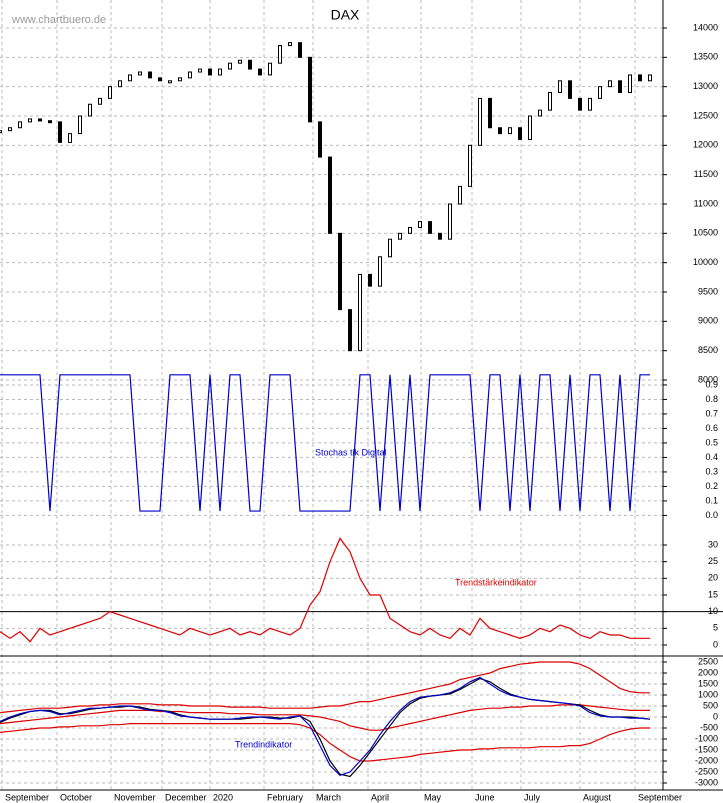 Image resolution: width=723 pixels, height=803 pixels. What do you see at coordinates (713, 544) in the screenshot?
I see `y-tick-label: 30` at bounding box center [713, 544].